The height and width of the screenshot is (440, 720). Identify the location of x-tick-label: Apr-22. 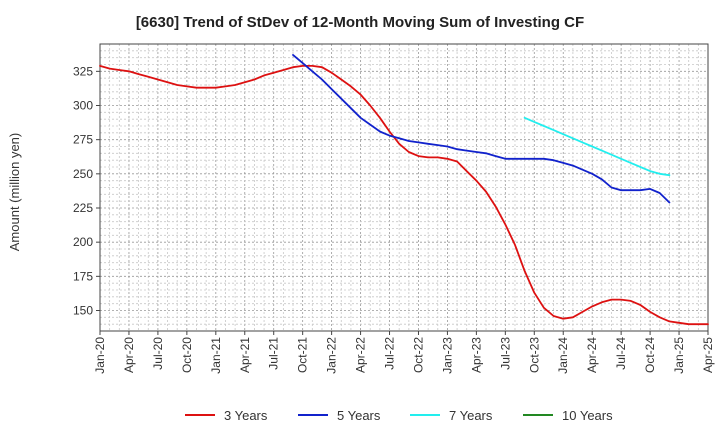
(361, 355).